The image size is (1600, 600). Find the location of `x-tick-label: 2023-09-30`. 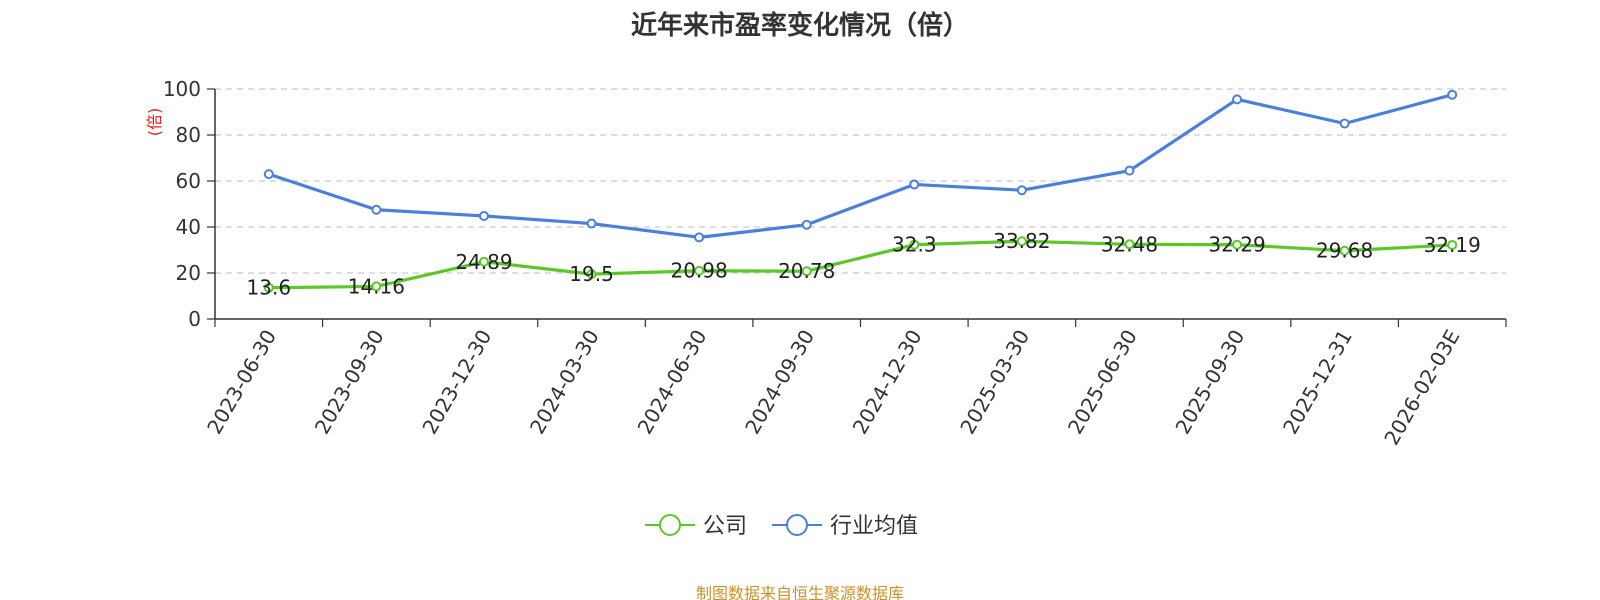

x-tick-label: 2023-09-30 is located at coordinates (349, 382).